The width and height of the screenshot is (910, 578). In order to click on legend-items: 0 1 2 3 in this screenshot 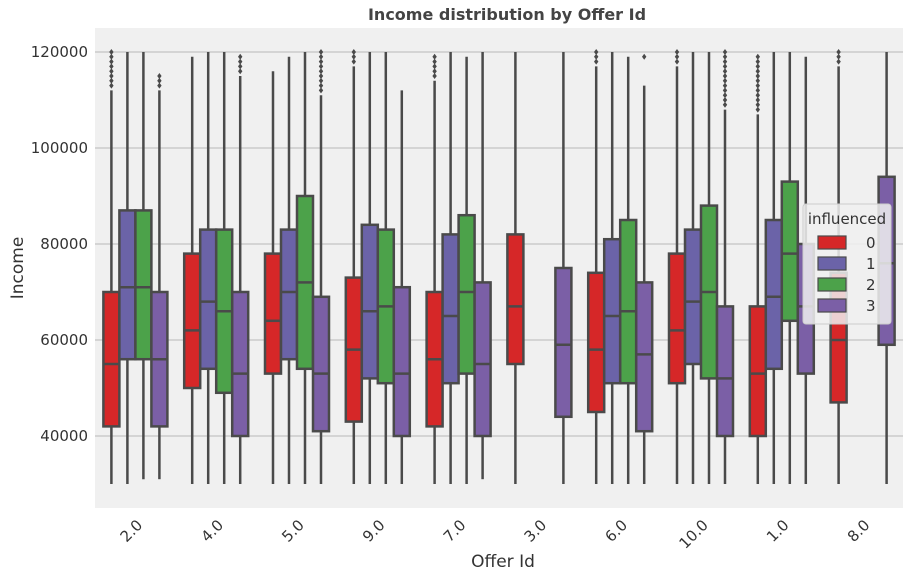, I will do `click(846, 274)`.